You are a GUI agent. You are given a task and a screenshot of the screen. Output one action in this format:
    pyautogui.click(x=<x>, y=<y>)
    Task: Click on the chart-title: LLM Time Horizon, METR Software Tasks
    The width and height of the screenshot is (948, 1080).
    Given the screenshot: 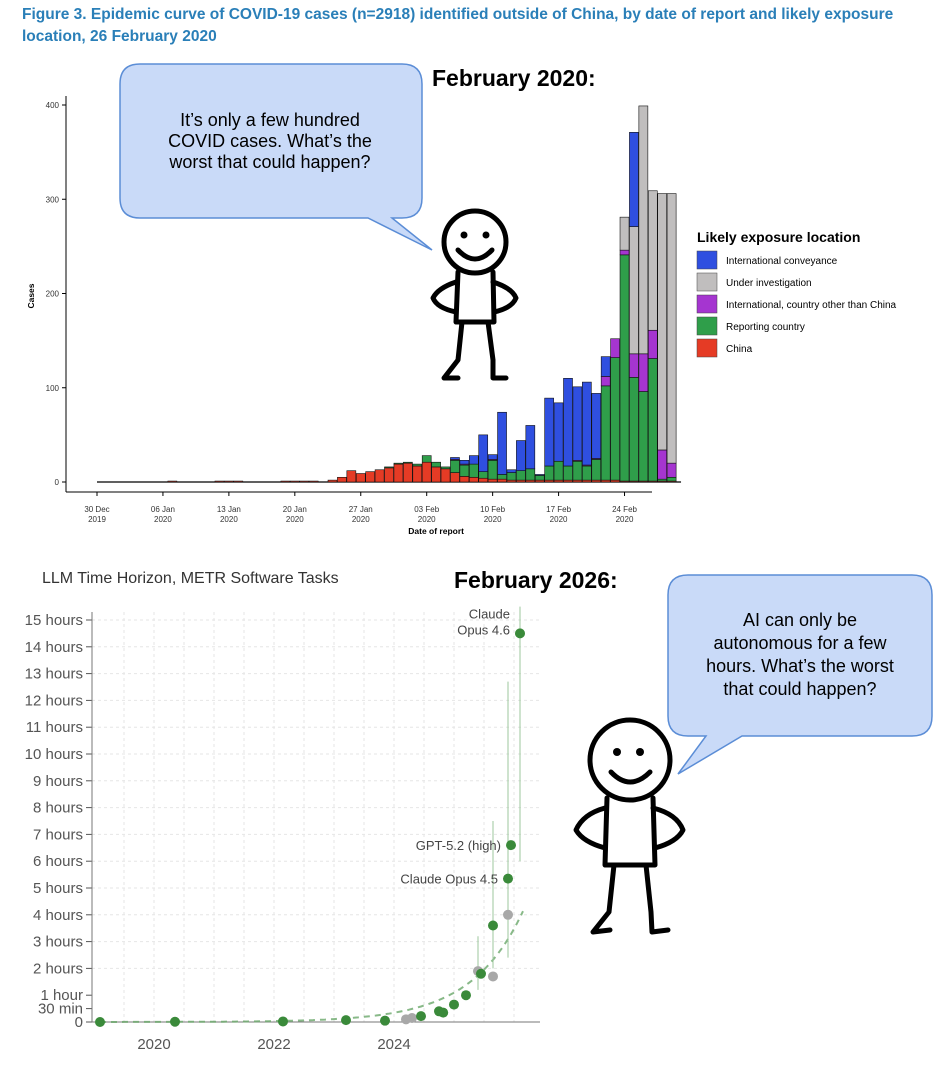 What is the action you would take?
    pyautogui.click(x=190, y=578)
    